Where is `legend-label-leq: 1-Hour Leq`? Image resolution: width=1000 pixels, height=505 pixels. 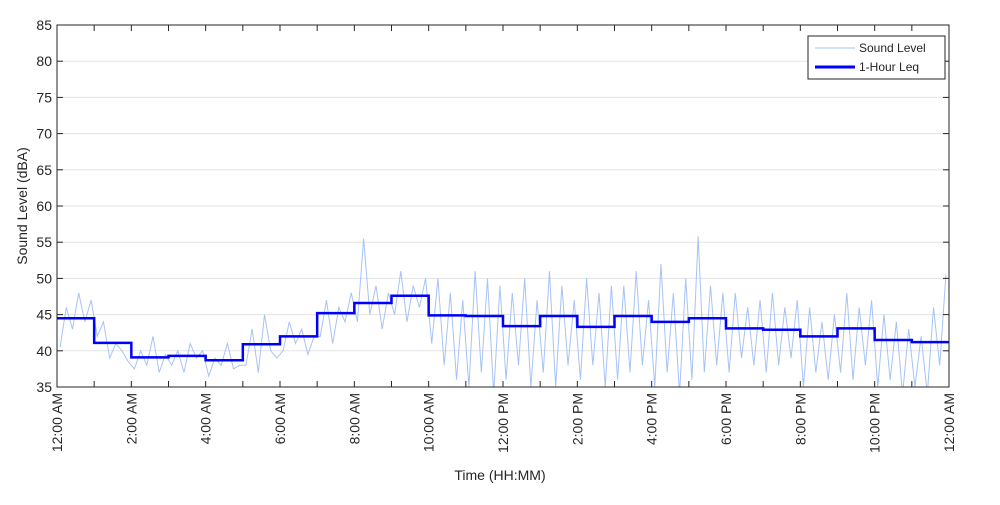 legend-label-leq: 1-Hour Leq is located at coordinates (889, 67).